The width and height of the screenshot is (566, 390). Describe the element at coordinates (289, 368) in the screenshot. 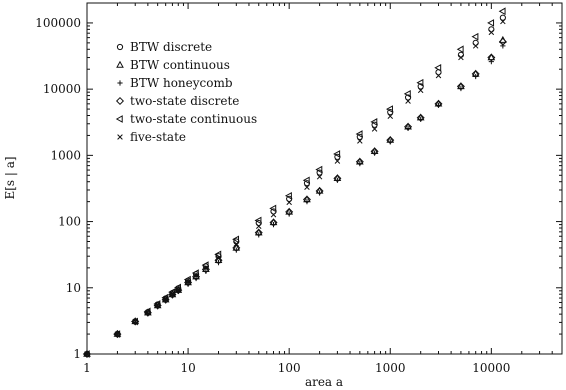

I see `x-tick-label: 100` at that location.